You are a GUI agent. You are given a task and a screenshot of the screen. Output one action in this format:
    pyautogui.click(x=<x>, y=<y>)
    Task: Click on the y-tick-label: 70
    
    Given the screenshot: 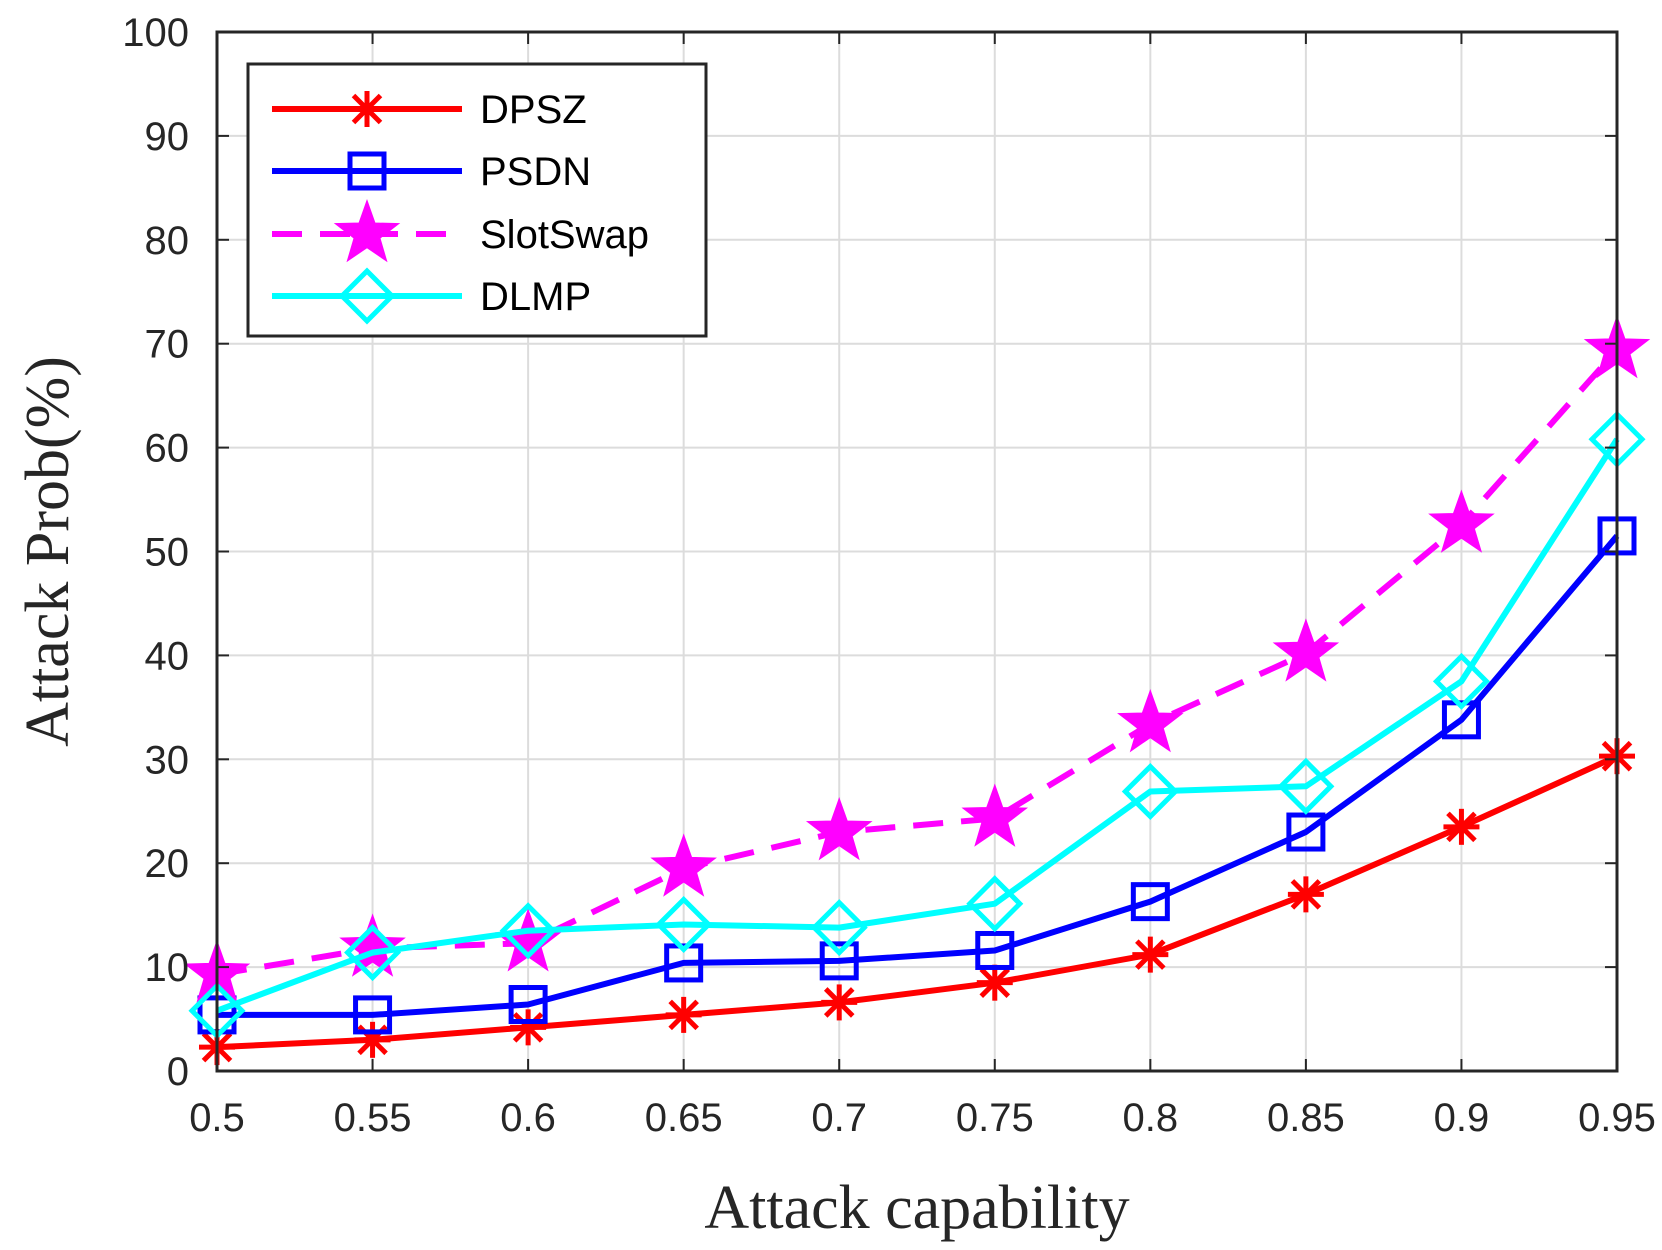 What is the action you would take?
    pyautogui.click(x=167, y=345)
    